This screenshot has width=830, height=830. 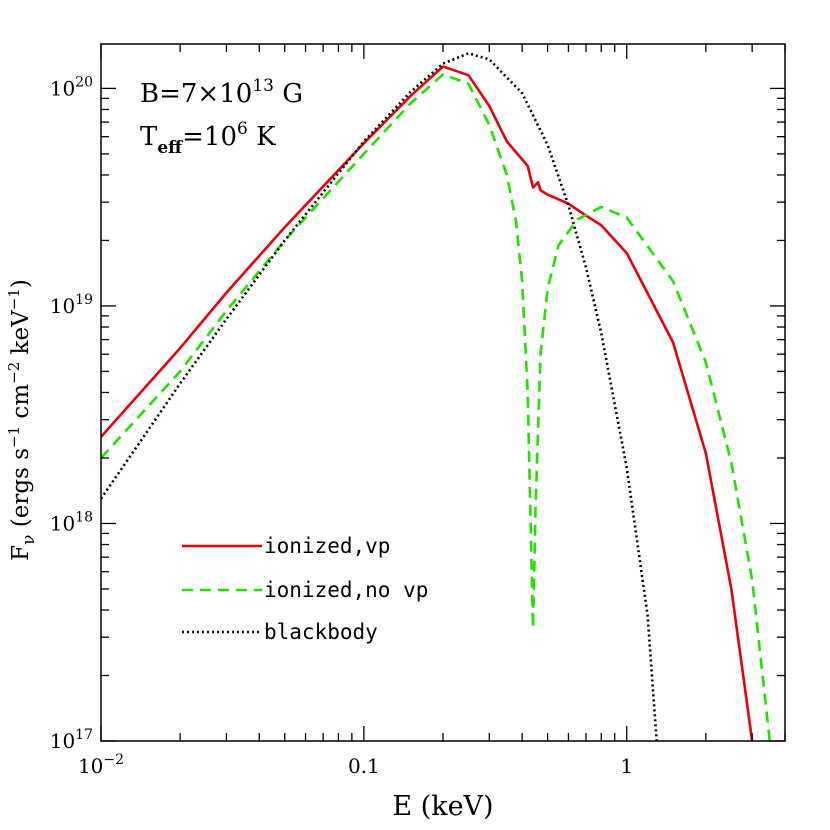 I want to click on x-tick-label: 0.1, so click(x=364, y=766).